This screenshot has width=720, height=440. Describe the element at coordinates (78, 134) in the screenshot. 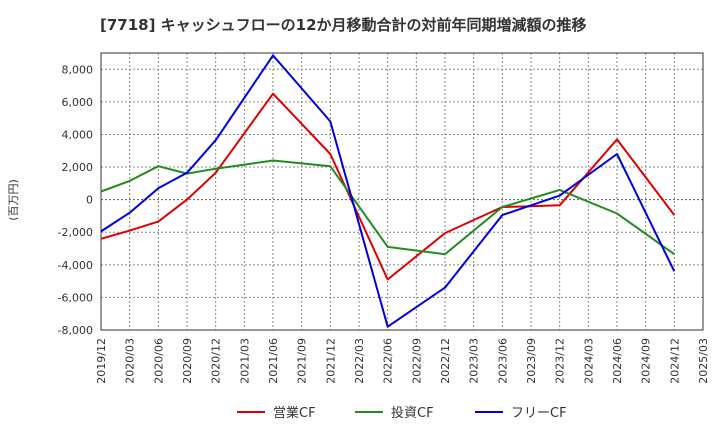

I see `y-tick-label: 4,000` at that location.